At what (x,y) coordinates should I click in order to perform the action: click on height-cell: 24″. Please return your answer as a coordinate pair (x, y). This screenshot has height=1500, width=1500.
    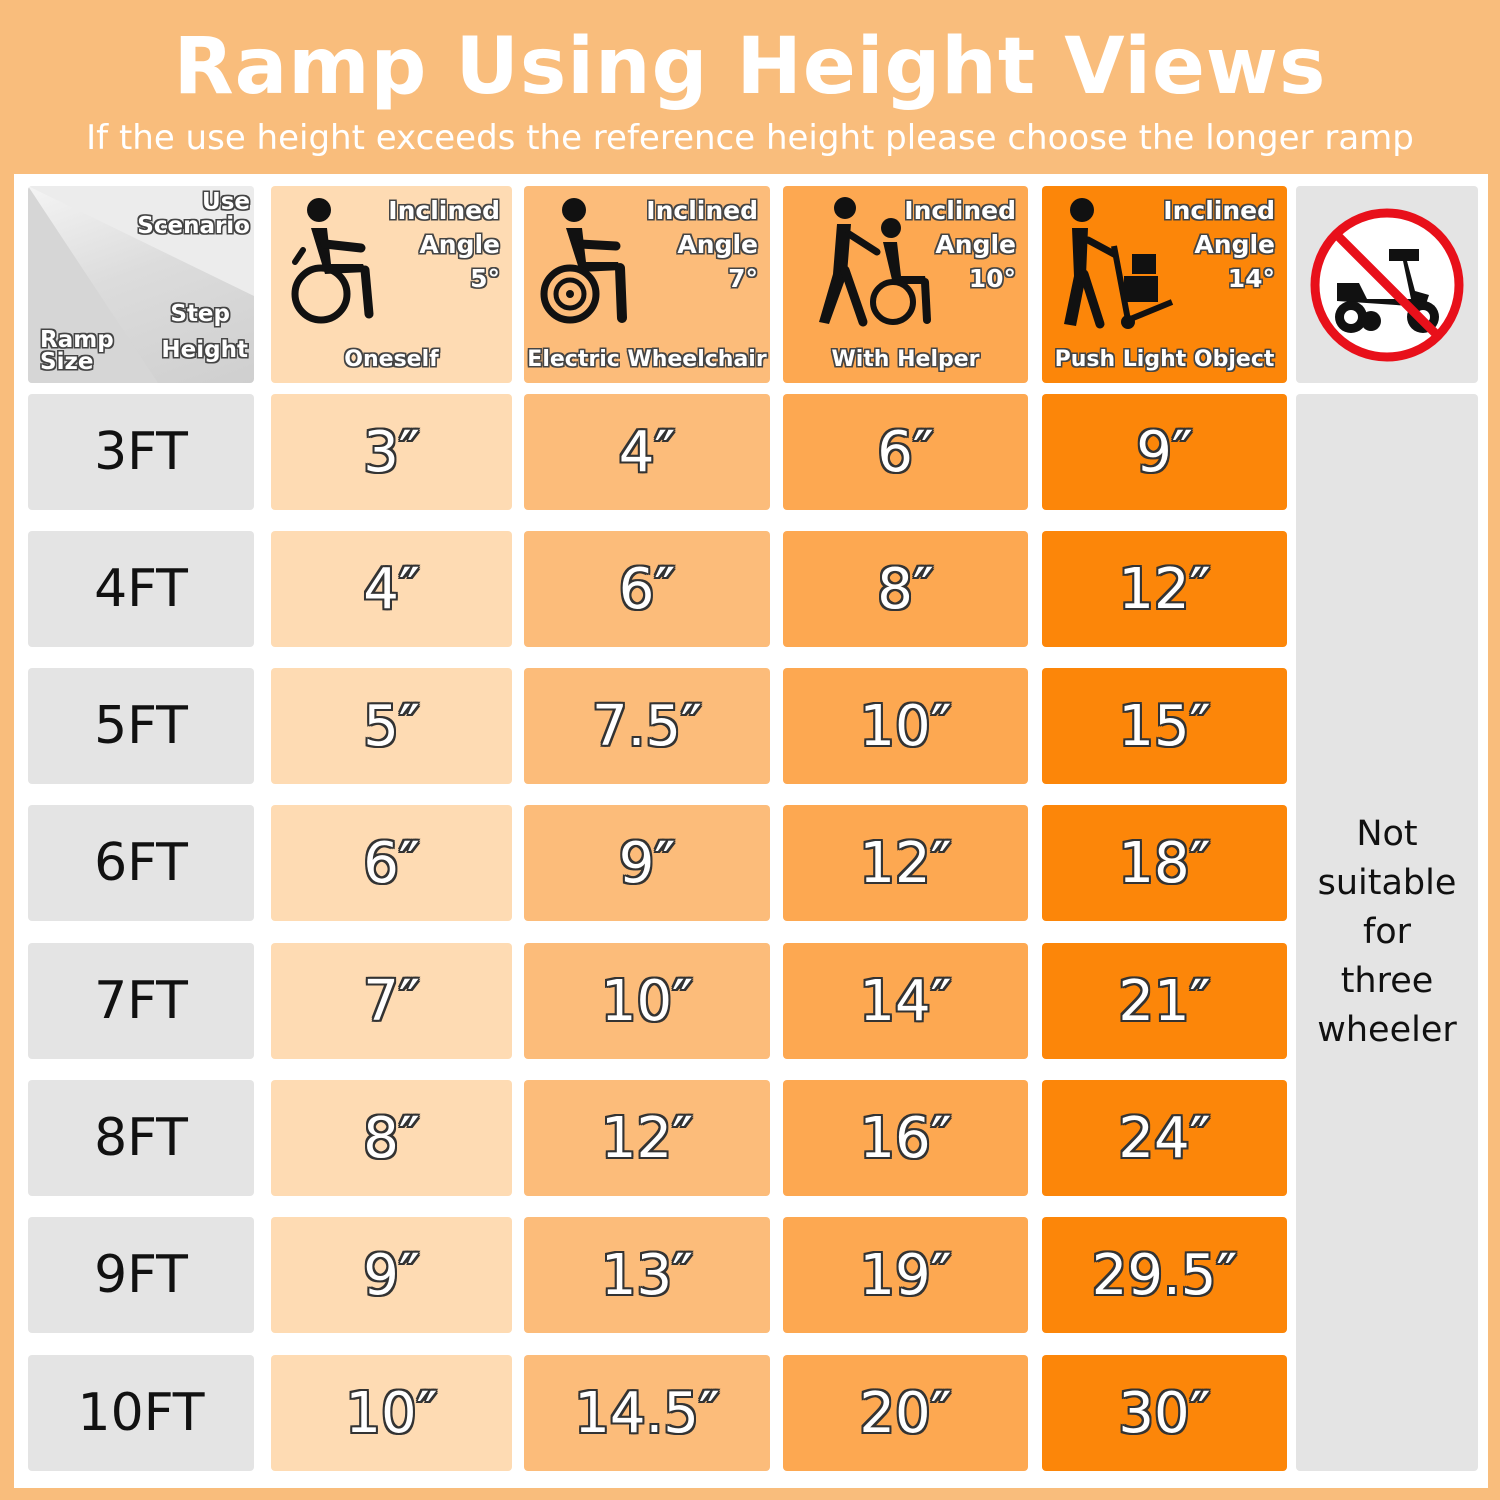
    Looking at the image, I should click on (1164, 1138).